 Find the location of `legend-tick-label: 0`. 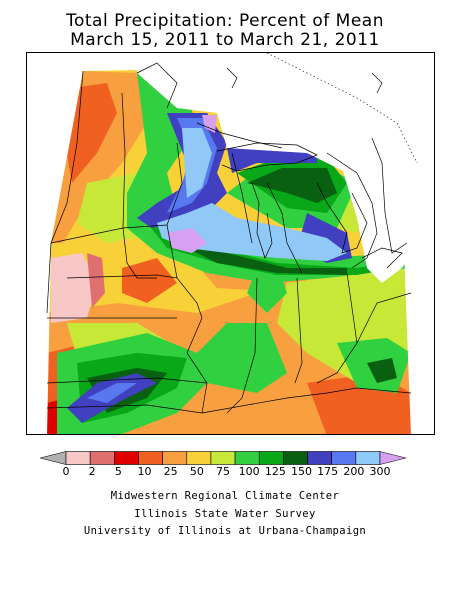

legend-tick-label: 0 is located at coordinates (66, 471).